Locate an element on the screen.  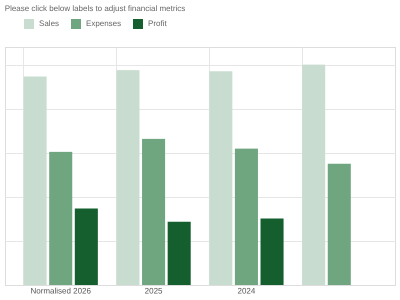
legend-label: Sales is located at coordinates (49, 23).